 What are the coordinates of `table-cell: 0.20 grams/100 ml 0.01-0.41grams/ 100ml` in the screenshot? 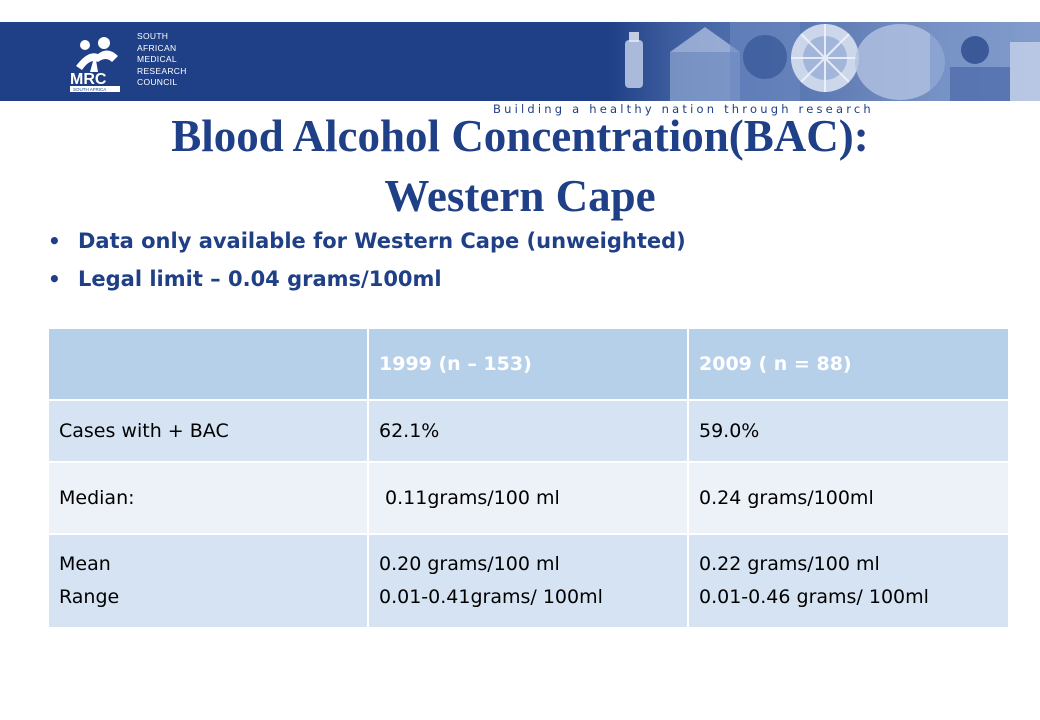 It's located at (528, 581).